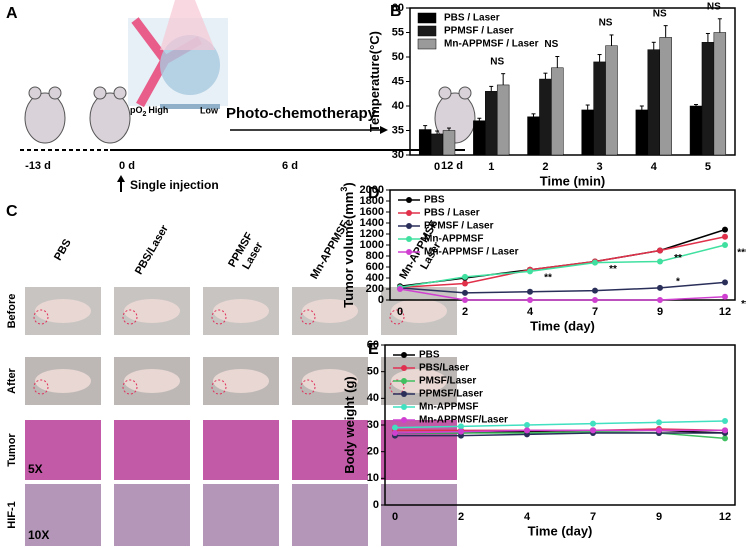 The height and width of the screenshot is (548, 746). I want to click on y-tick-label: 30, so click(373, 425).